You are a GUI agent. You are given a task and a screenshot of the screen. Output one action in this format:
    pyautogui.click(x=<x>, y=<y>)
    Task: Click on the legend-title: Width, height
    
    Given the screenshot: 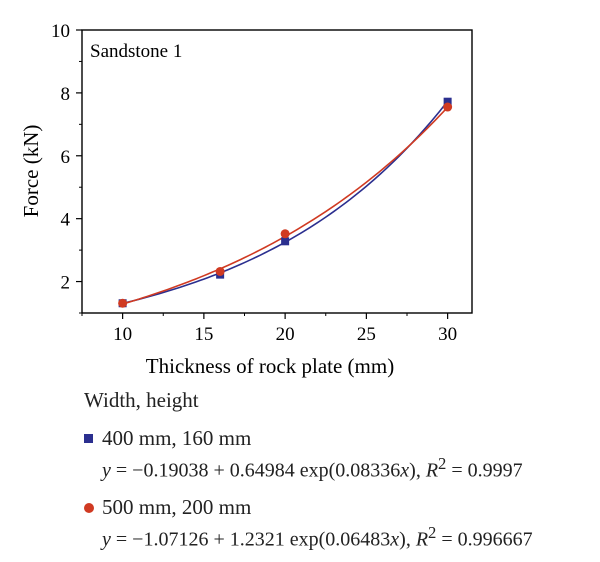 What is the action you would take?
    pyautogui.click(x=141, y=400)
    